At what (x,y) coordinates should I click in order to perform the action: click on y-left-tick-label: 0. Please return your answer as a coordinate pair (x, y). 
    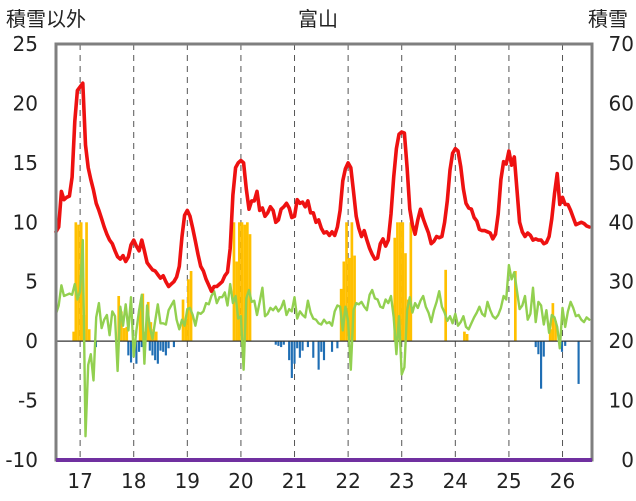
    Looking at the image, I should click on (31, 341).